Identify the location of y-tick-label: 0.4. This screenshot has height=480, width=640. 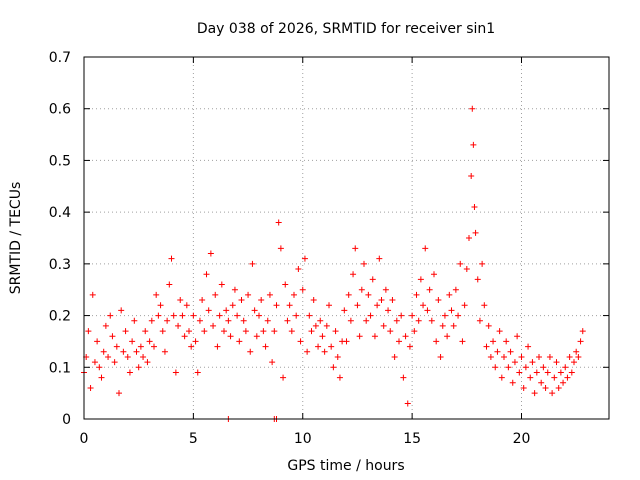
(60, 213).